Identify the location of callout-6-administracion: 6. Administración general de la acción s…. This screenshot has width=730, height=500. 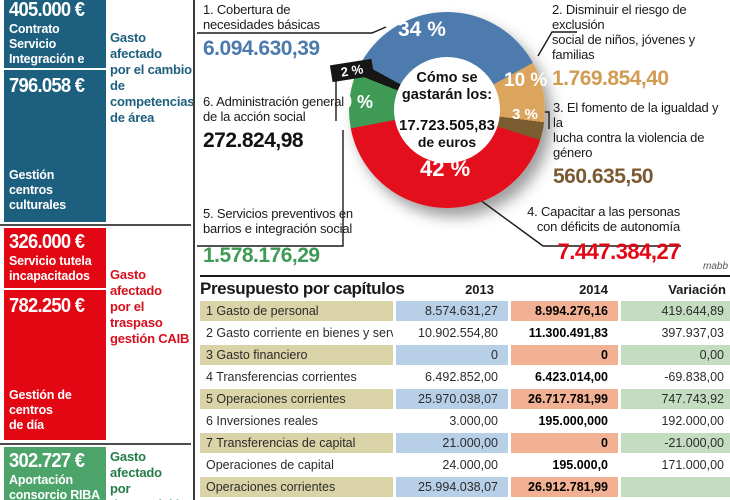
(273, 123).